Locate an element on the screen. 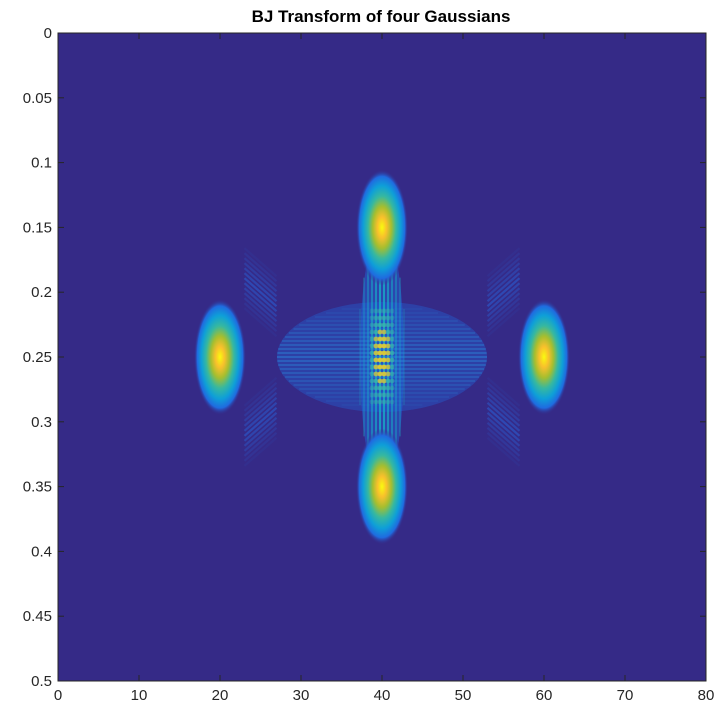 The width and height of the screenshot is (720, 709). y-tick-label: 0.25 is located at coordinates (37, 357).